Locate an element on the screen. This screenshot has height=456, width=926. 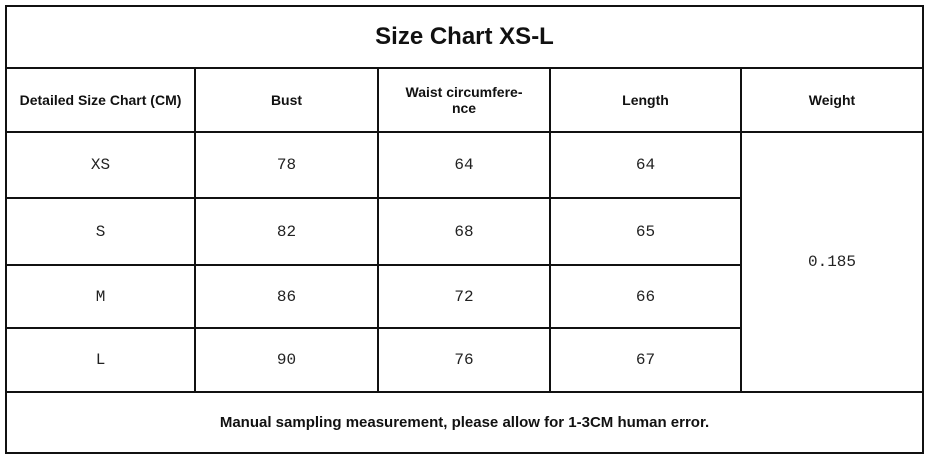
length-cell: 64 is located at coordinates (645, 165).